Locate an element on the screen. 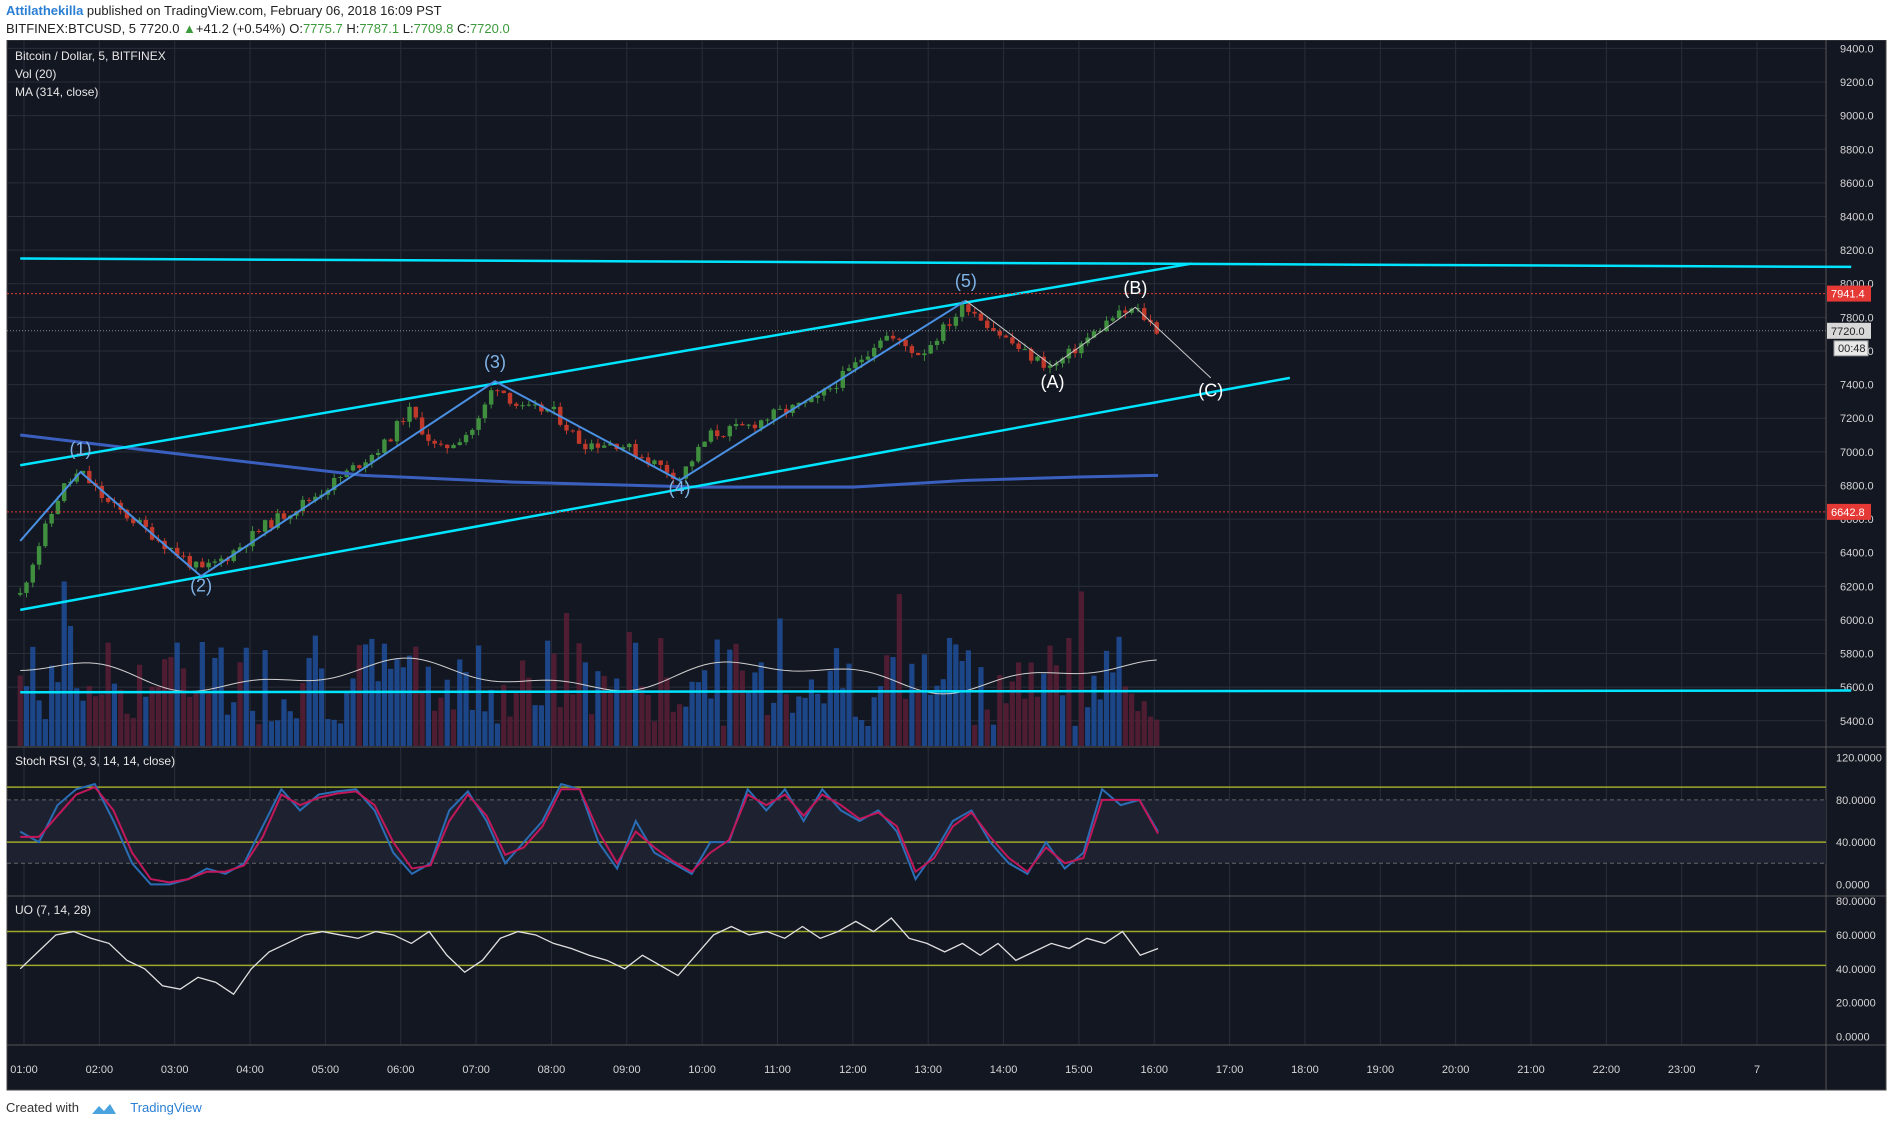 The width and height of the screenshot is (1897, 1127). low-value: 7709.8 is located at coordinates (433, 28).